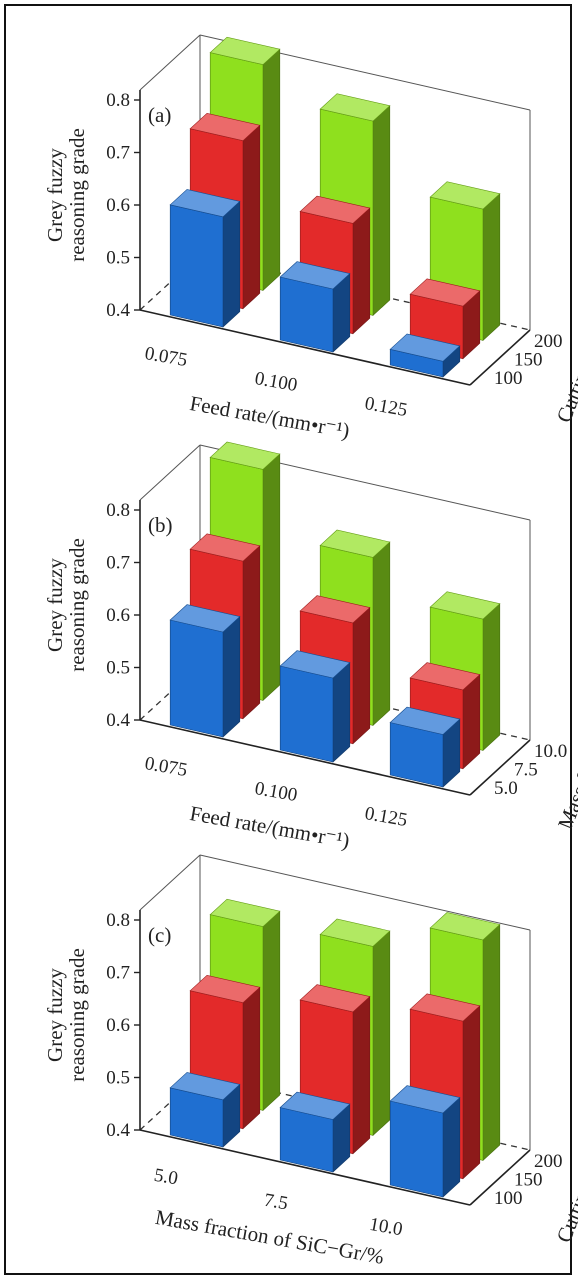 Image resolution: width=578 pixels, height=1281 pixels. What do you see at coordinates (386, 1227) in the screenshot?
I see `x-tick-label: 10.0` at bounding box center [386, 1227].